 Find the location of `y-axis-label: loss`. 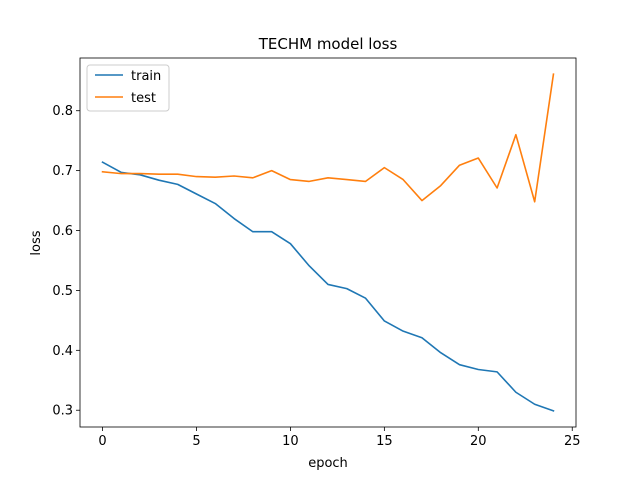

y-axis-label: loss is located at coordinates (36, 242).